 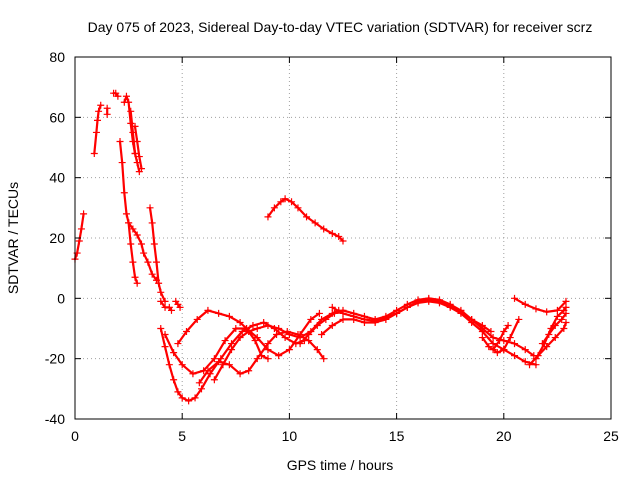 What do you see at coordinates (57, 178) in the screenshot?
I see `y-tick-label: 40` at bounding box center [57, 178].